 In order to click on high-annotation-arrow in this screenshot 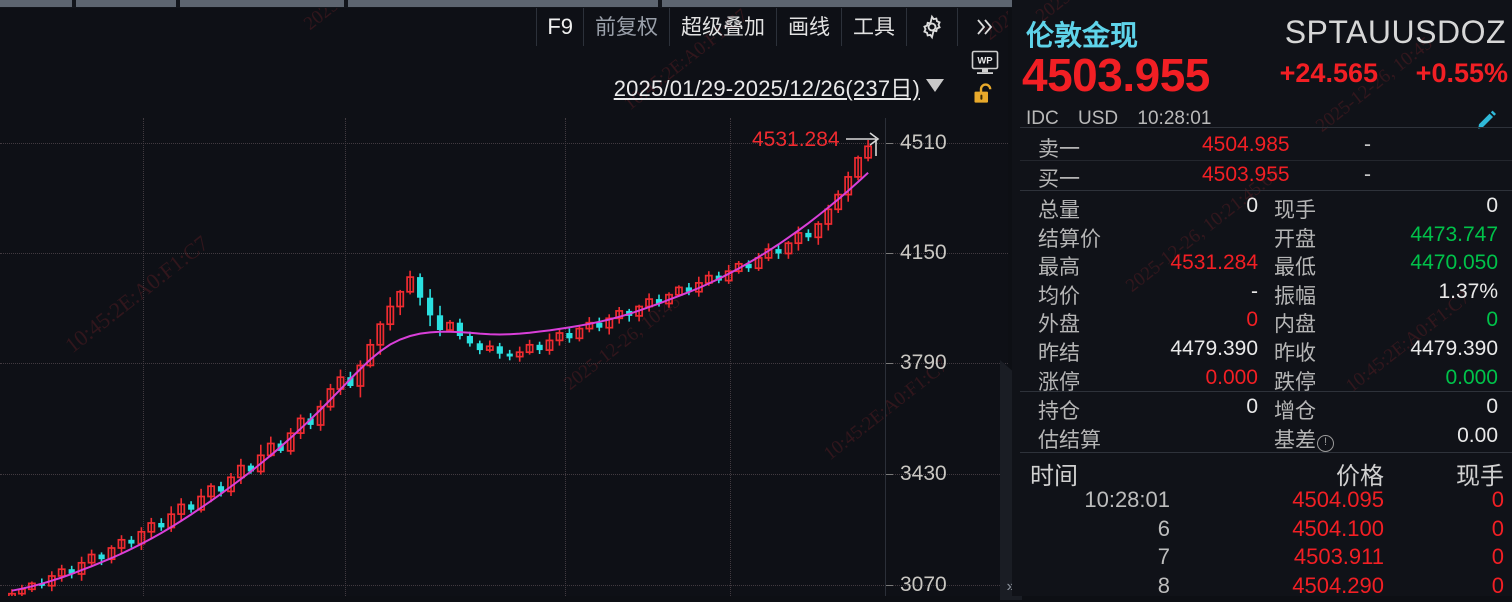, I will do `click(863, 144)`.